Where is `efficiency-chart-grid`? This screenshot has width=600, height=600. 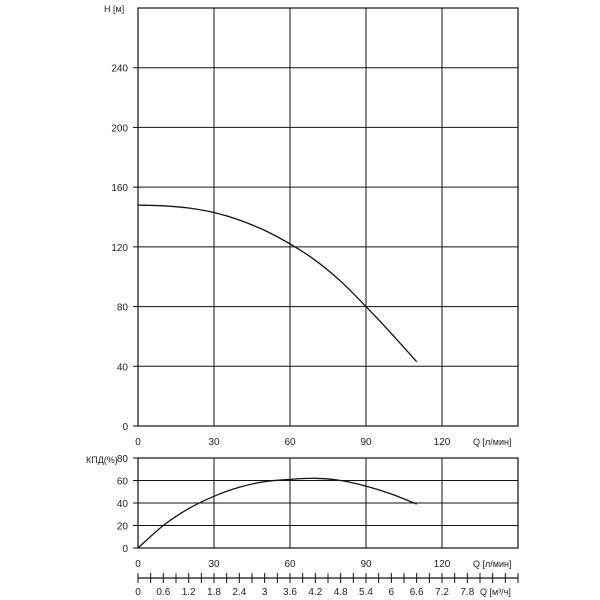 efficiency-chart-grid is located at coordinates (328, 503).